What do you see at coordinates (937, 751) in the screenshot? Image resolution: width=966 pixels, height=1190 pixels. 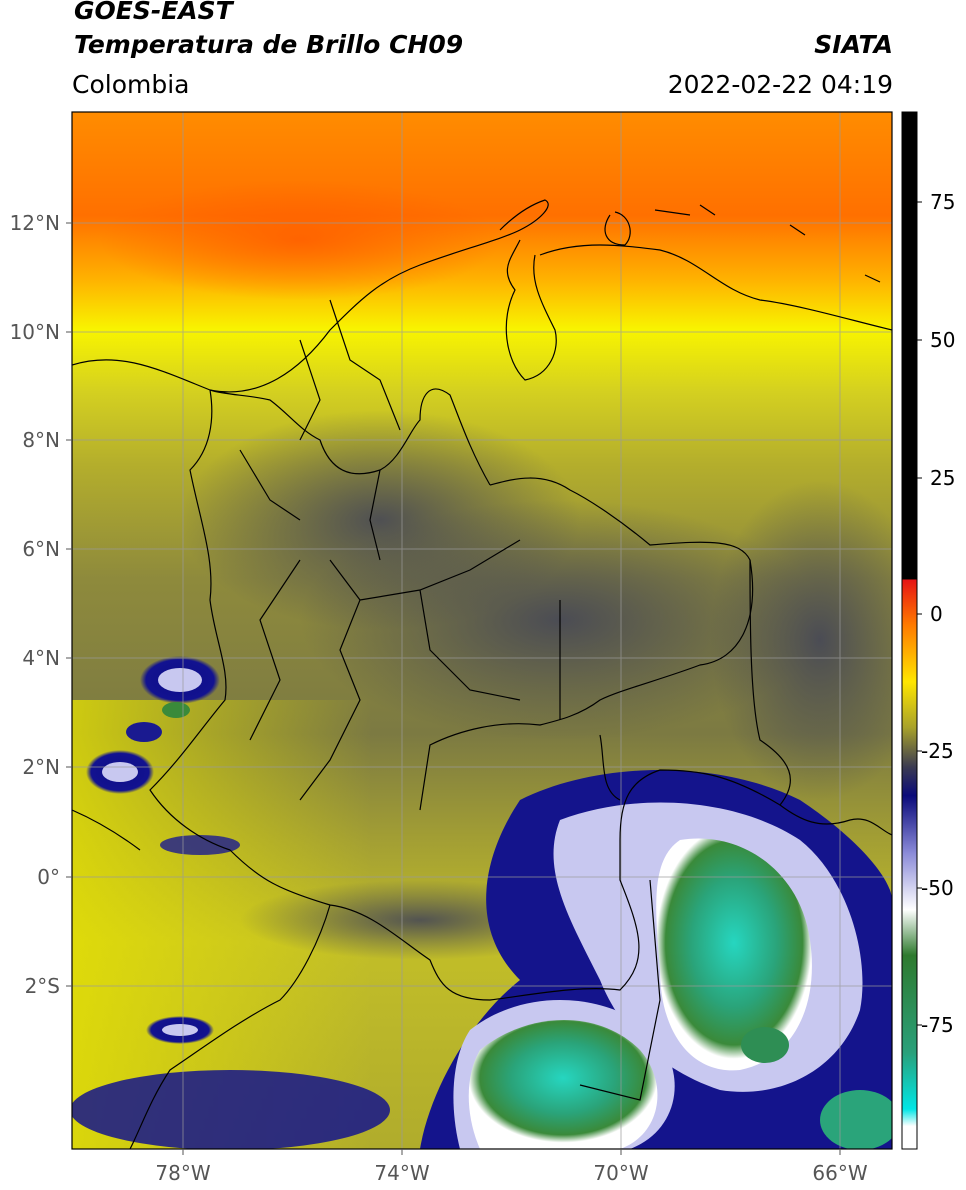 I see `colorbar-tick-label: -25` at bounding box center [937, 751].